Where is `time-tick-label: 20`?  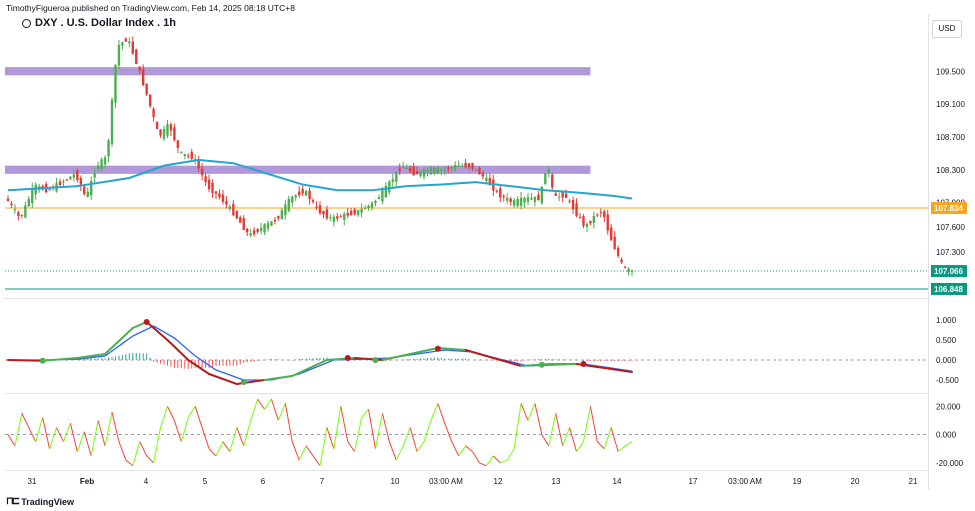 time-tick-label: 20 is located at coordinates (855, 481).